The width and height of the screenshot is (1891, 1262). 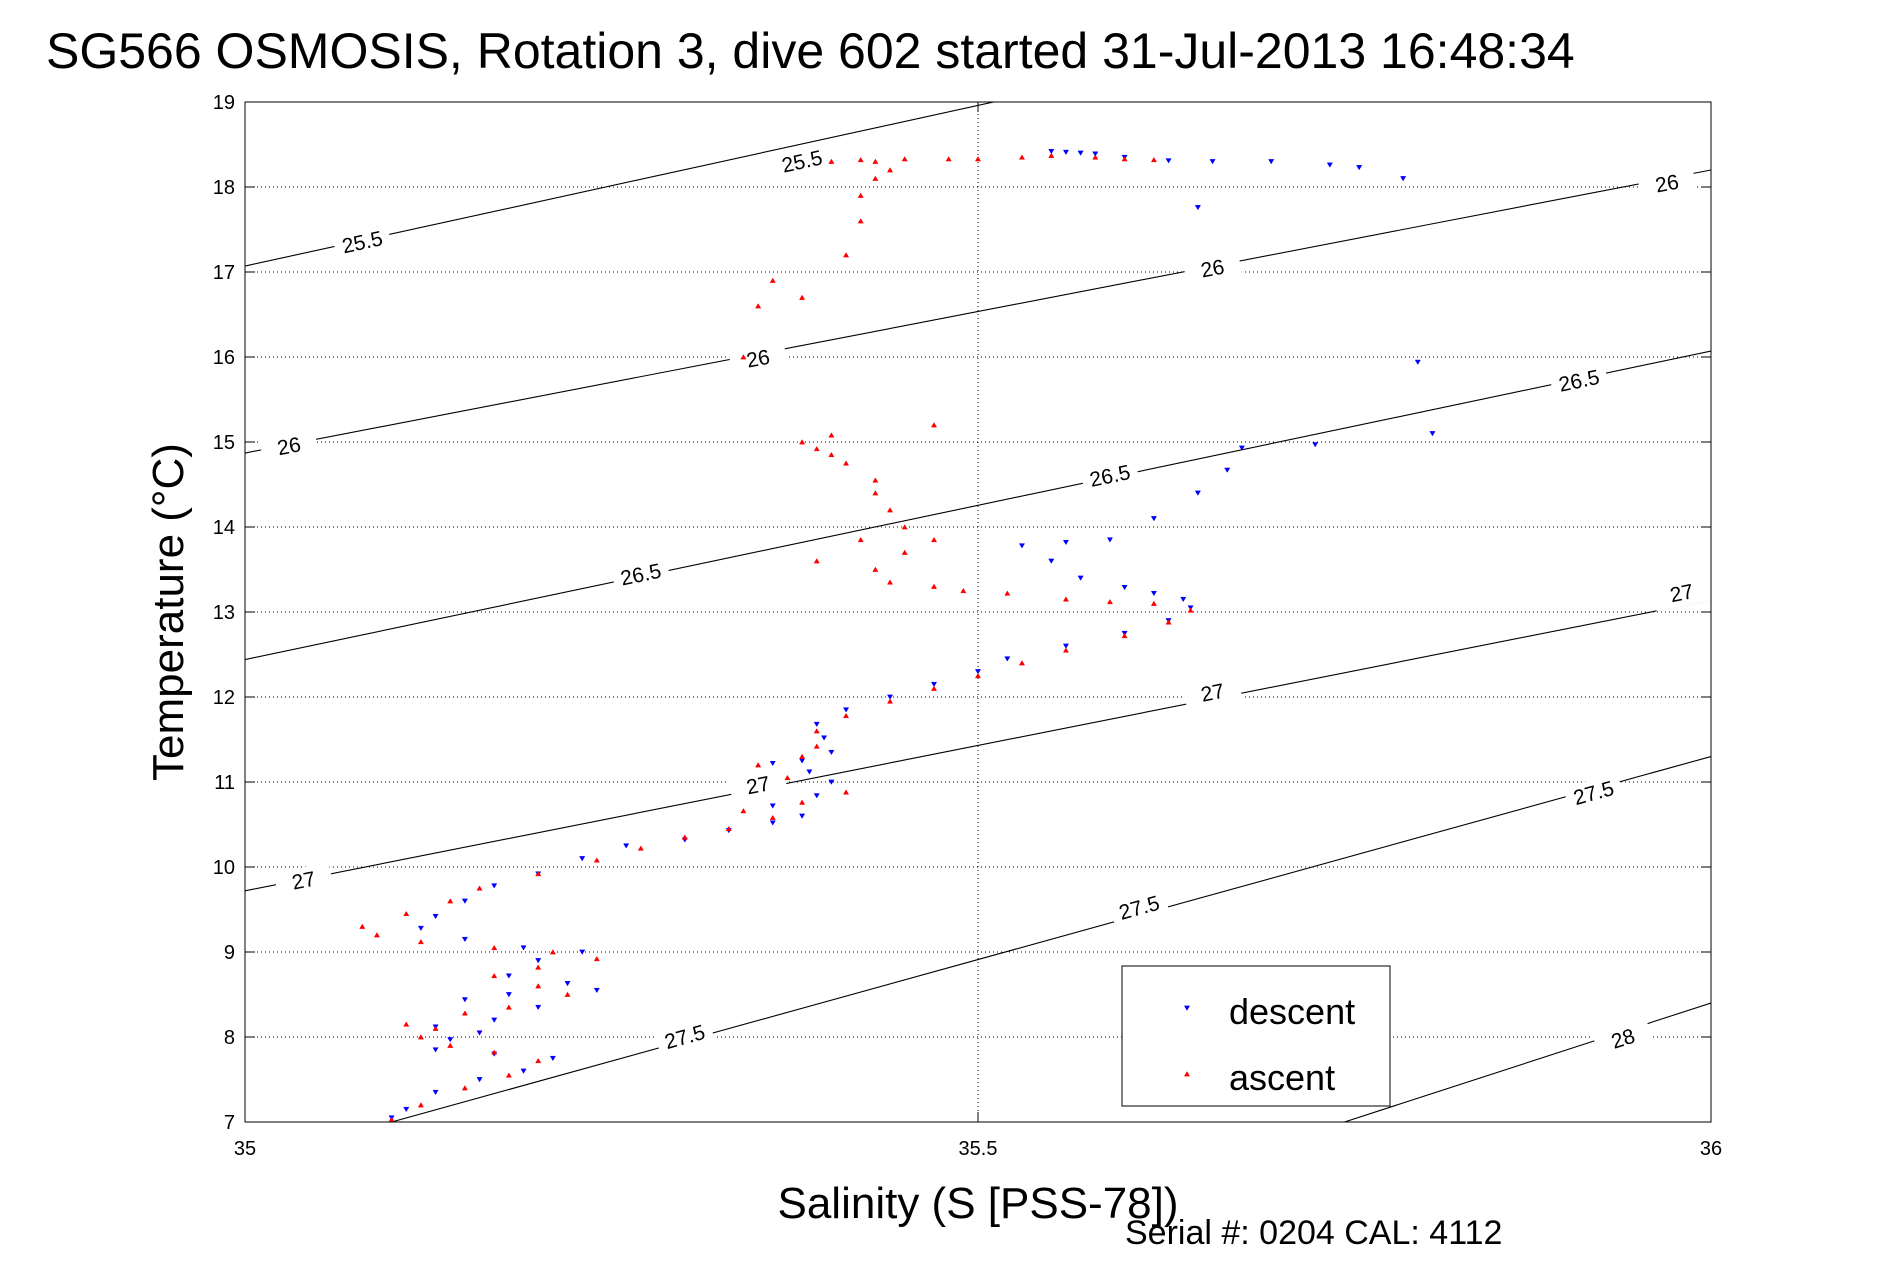 I want to click on legend-markers, so click(x=1187, y=1041).